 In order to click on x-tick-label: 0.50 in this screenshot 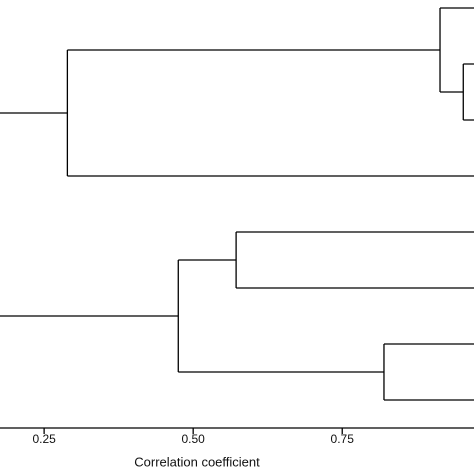, I will do `click(193, 439)`.